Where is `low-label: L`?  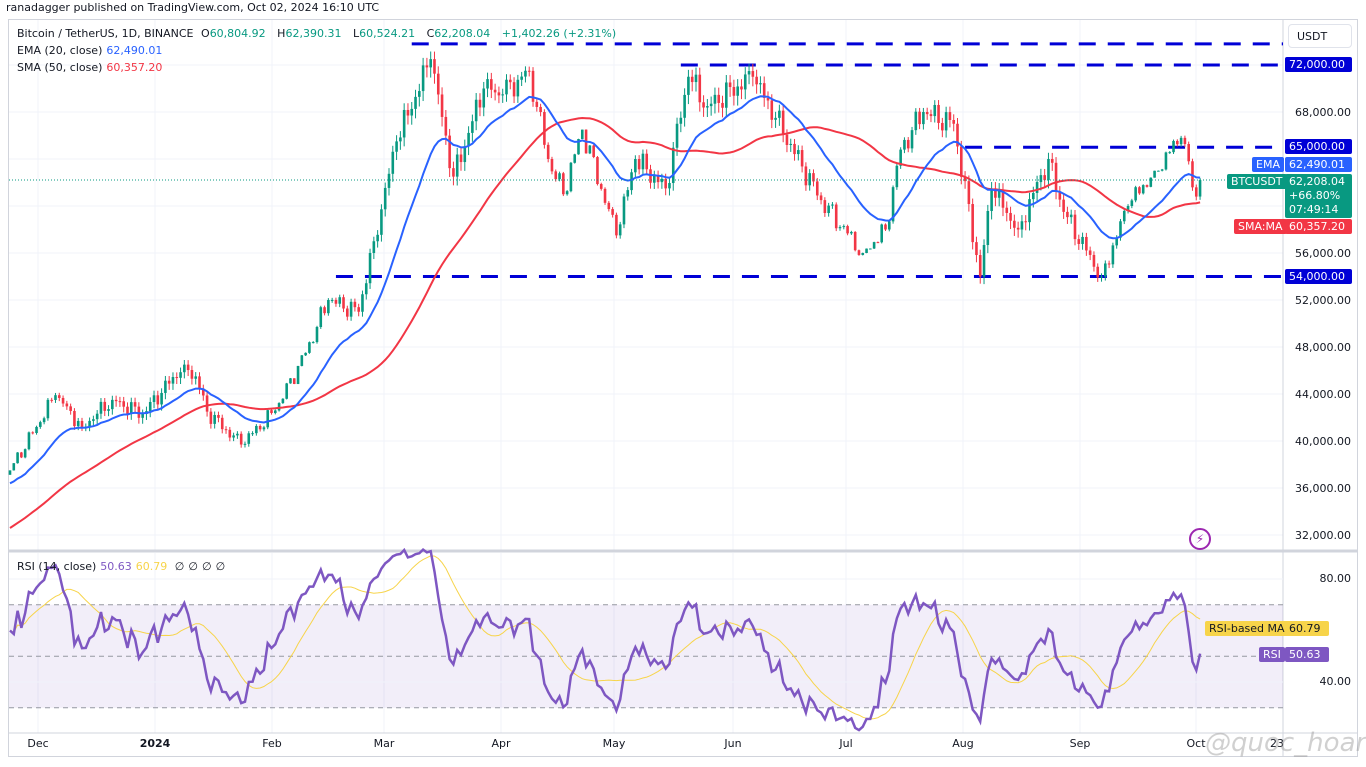
low-label: L is located at coordinates (356, 33).